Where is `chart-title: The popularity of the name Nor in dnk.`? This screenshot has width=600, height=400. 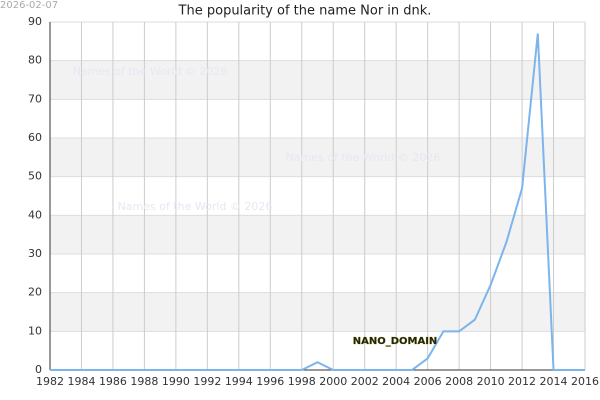
chart-title: The popularity of the name Nor in dnk. is located at coordinates (305, 11).